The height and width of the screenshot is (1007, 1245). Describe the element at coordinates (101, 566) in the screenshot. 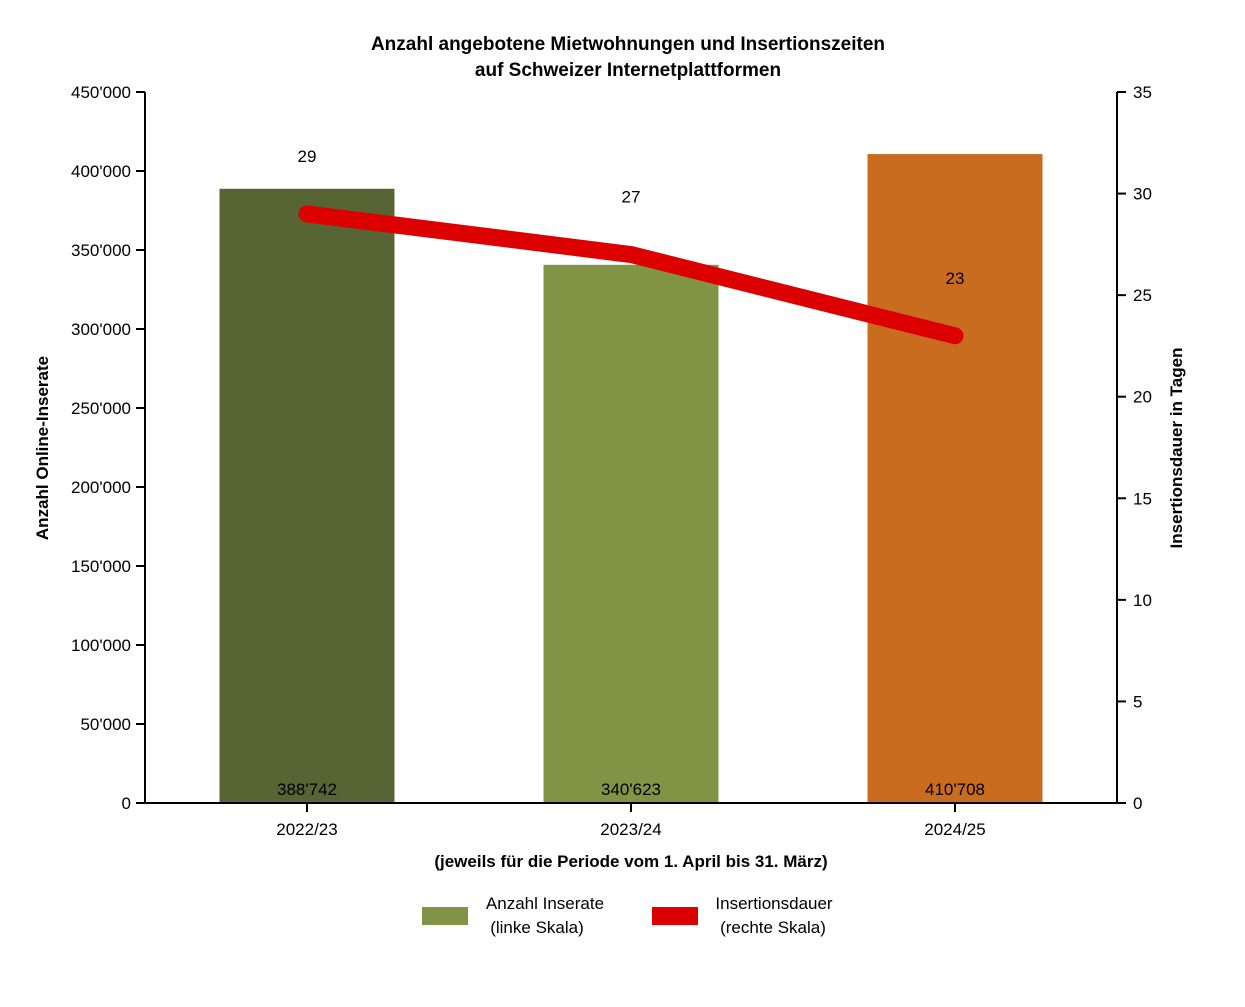

I see `left-tick-label: 150'000` at that location.